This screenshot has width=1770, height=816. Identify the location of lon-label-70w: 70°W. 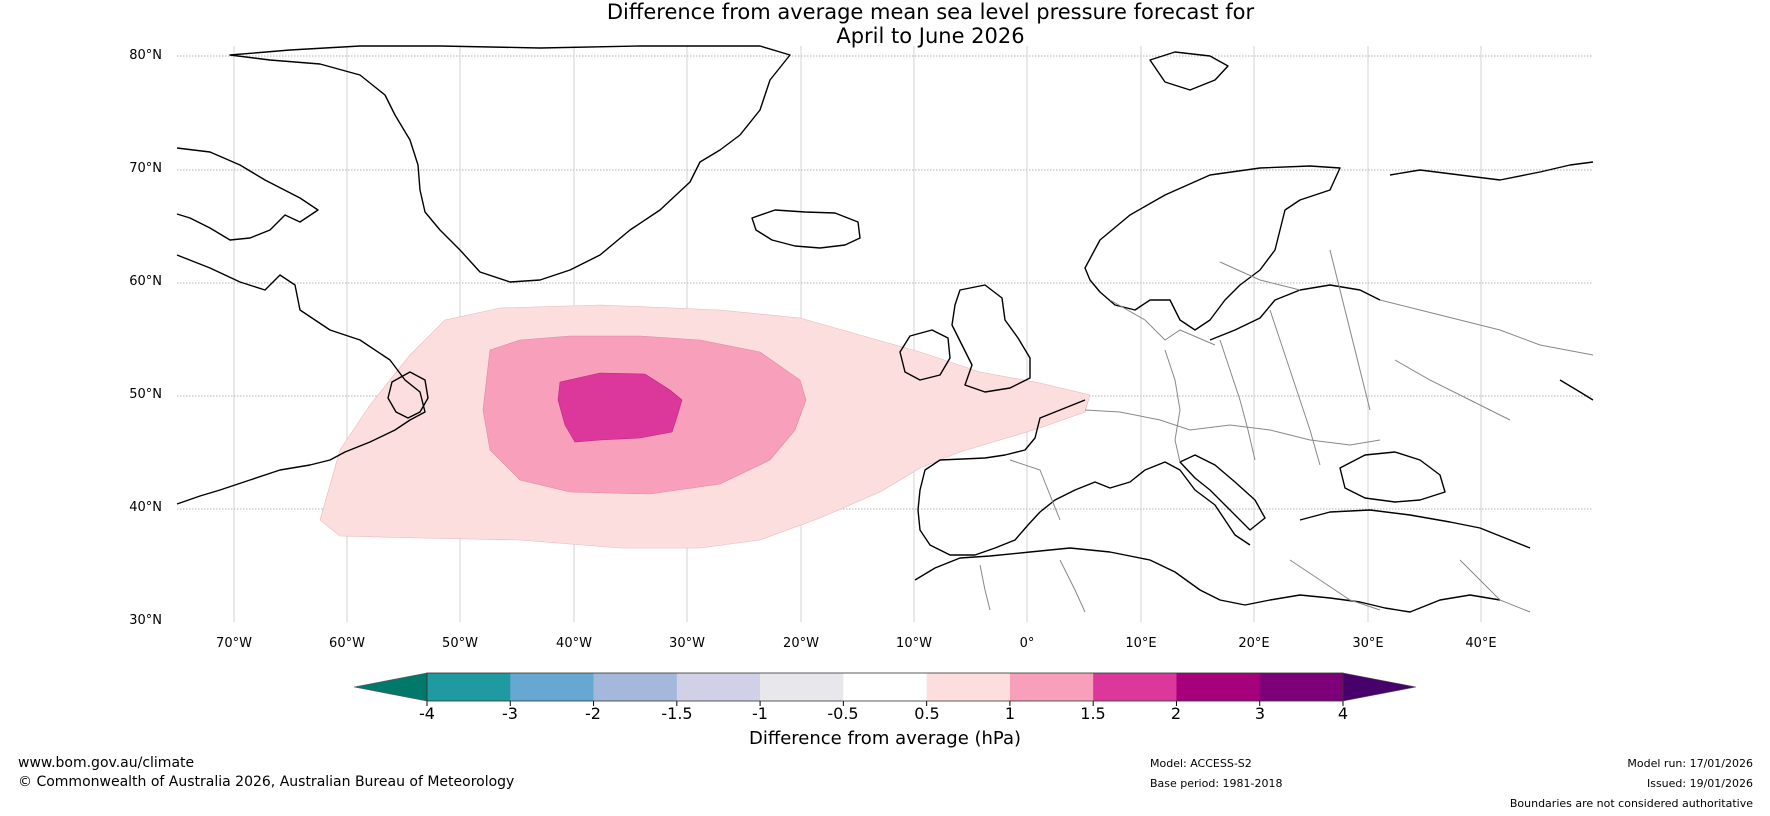
(234, 643).